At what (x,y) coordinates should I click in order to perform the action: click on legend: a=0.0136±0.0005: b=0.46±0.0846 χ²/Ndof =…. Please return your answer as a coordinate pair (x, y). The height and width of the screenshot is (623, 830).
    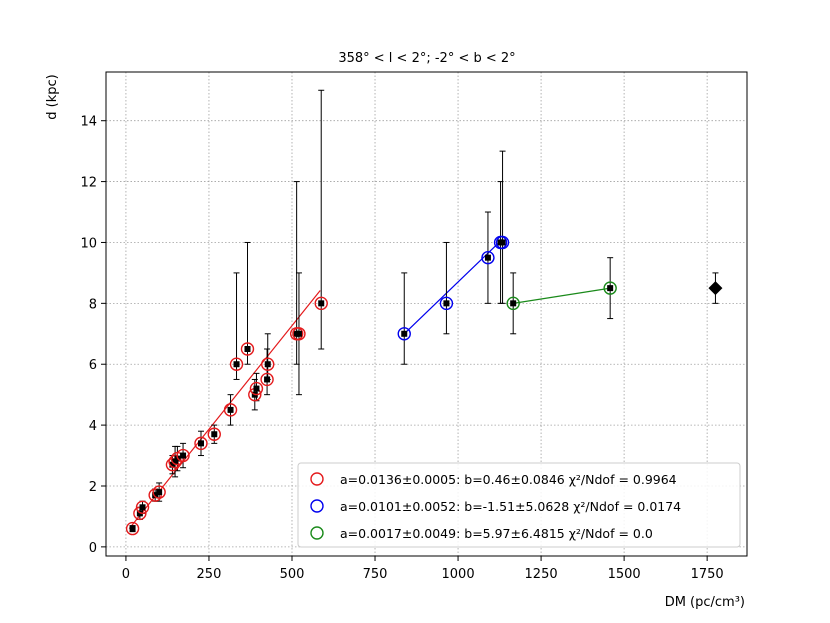
    Looking at the image, I should click on (519, 505).